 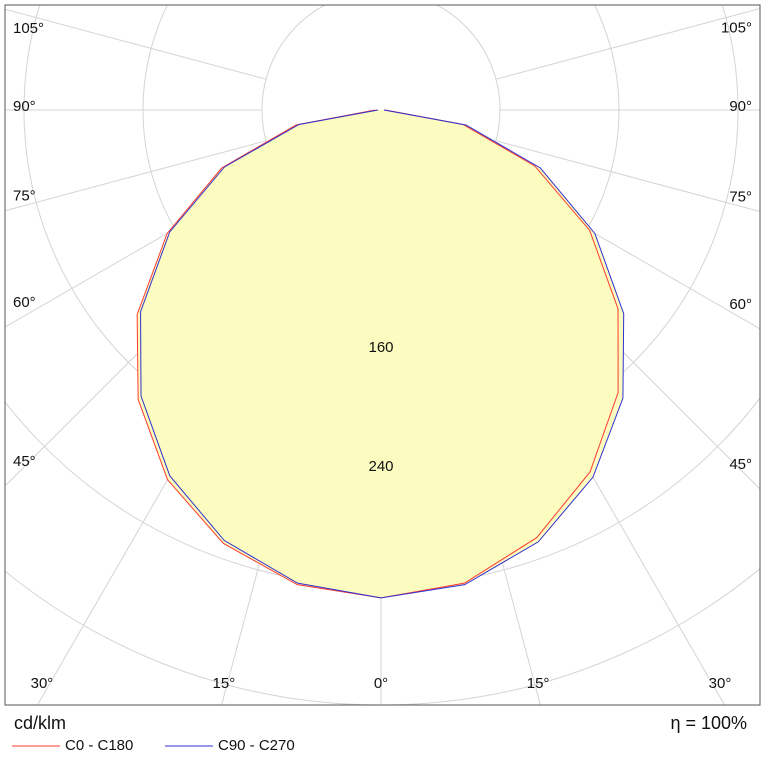 What do you see at coordinates (708, 723) in the screenshot?
I see `efficiency-label: η = 100%` at bounding box center [708, 723].